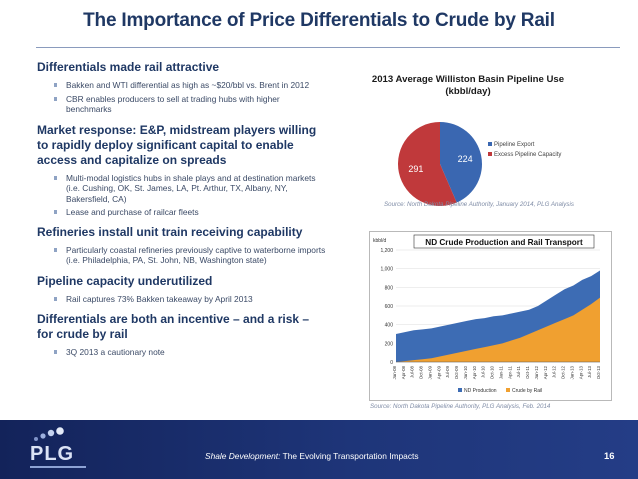 This screenshot has height=479, width=638. I want to click on x-tick-label: Apr-13, so click(580, 372).